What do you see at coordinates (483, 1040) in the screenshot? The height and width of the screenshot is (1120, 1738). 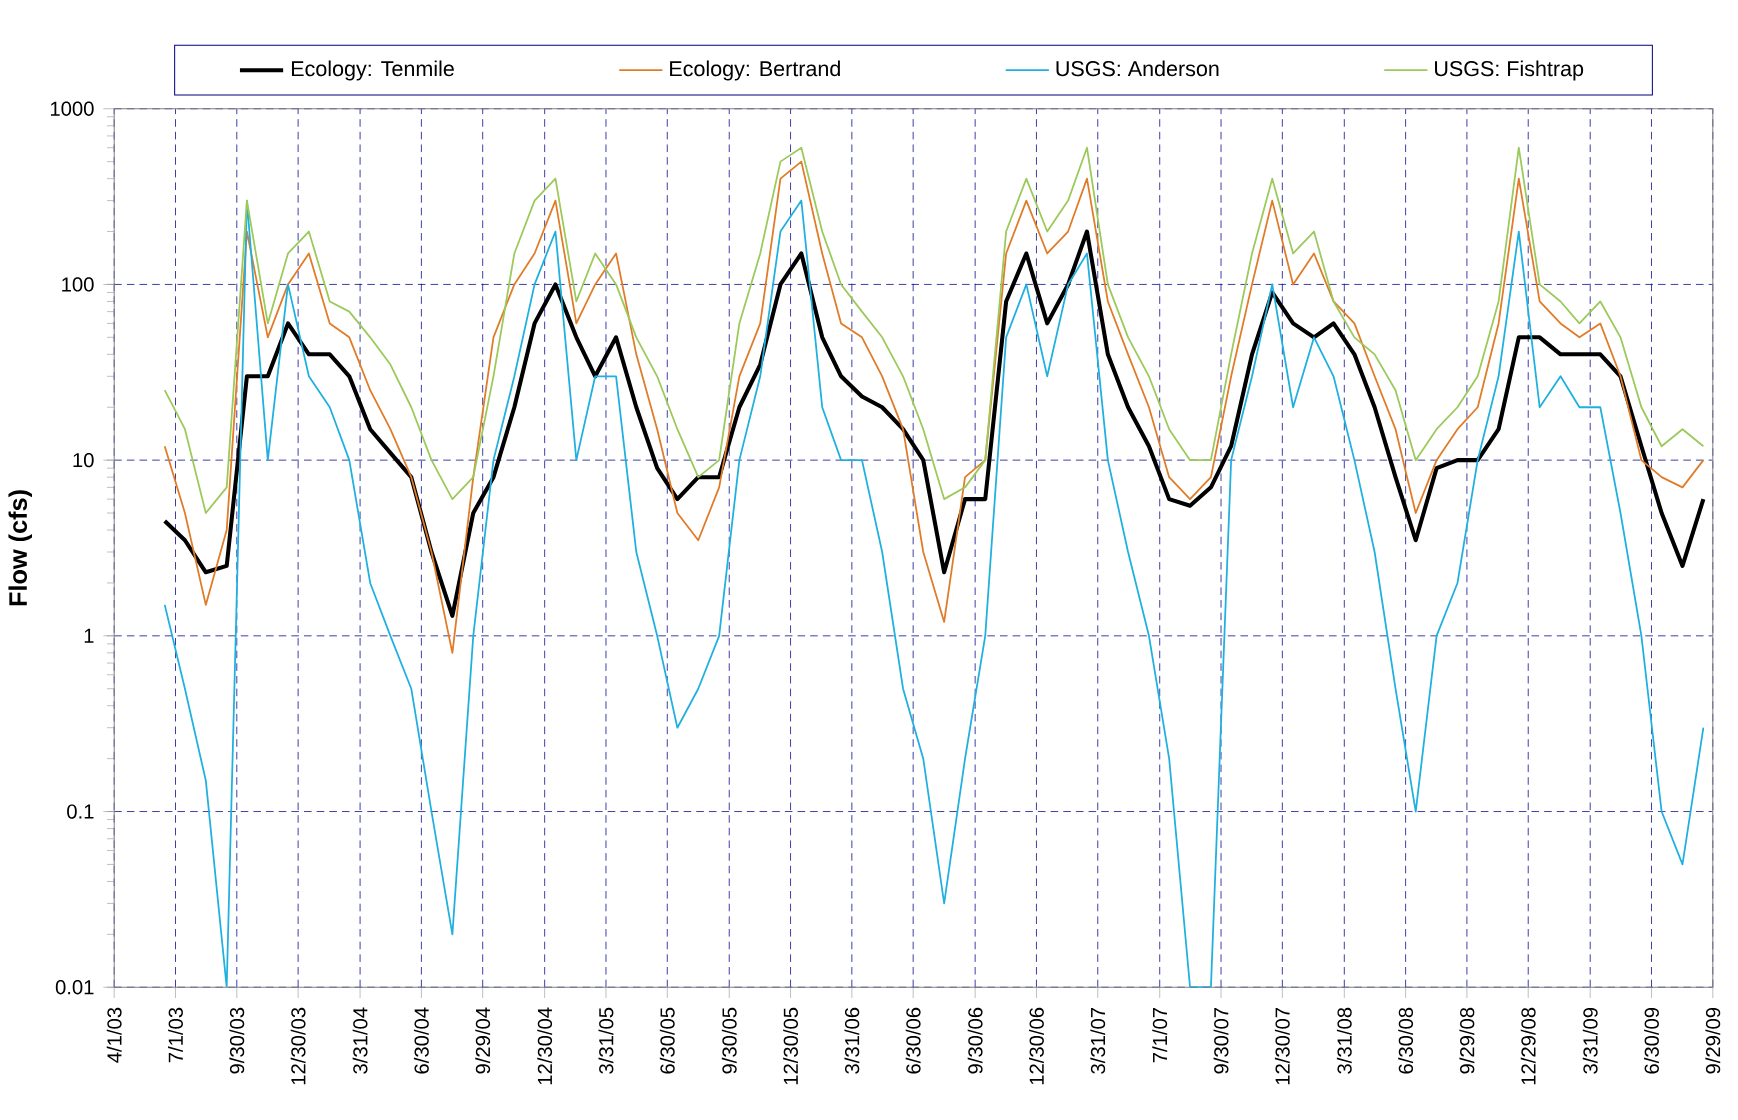 I see `x-tick-label: 9/29/04` at bounding box center [483, 1040].